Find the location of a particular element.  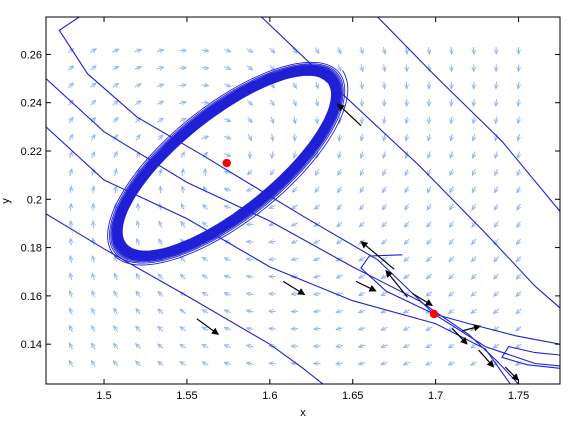

equilibria is located at coordinates (330, 238).